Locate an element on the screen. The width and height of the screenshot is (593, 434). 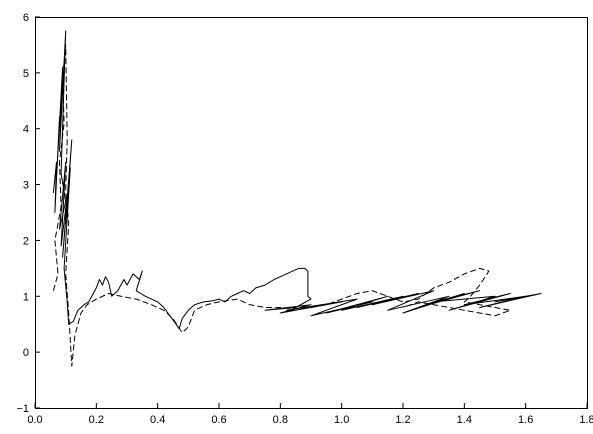
x-tick-label: 1.8 is located at coordinates (586, 420).